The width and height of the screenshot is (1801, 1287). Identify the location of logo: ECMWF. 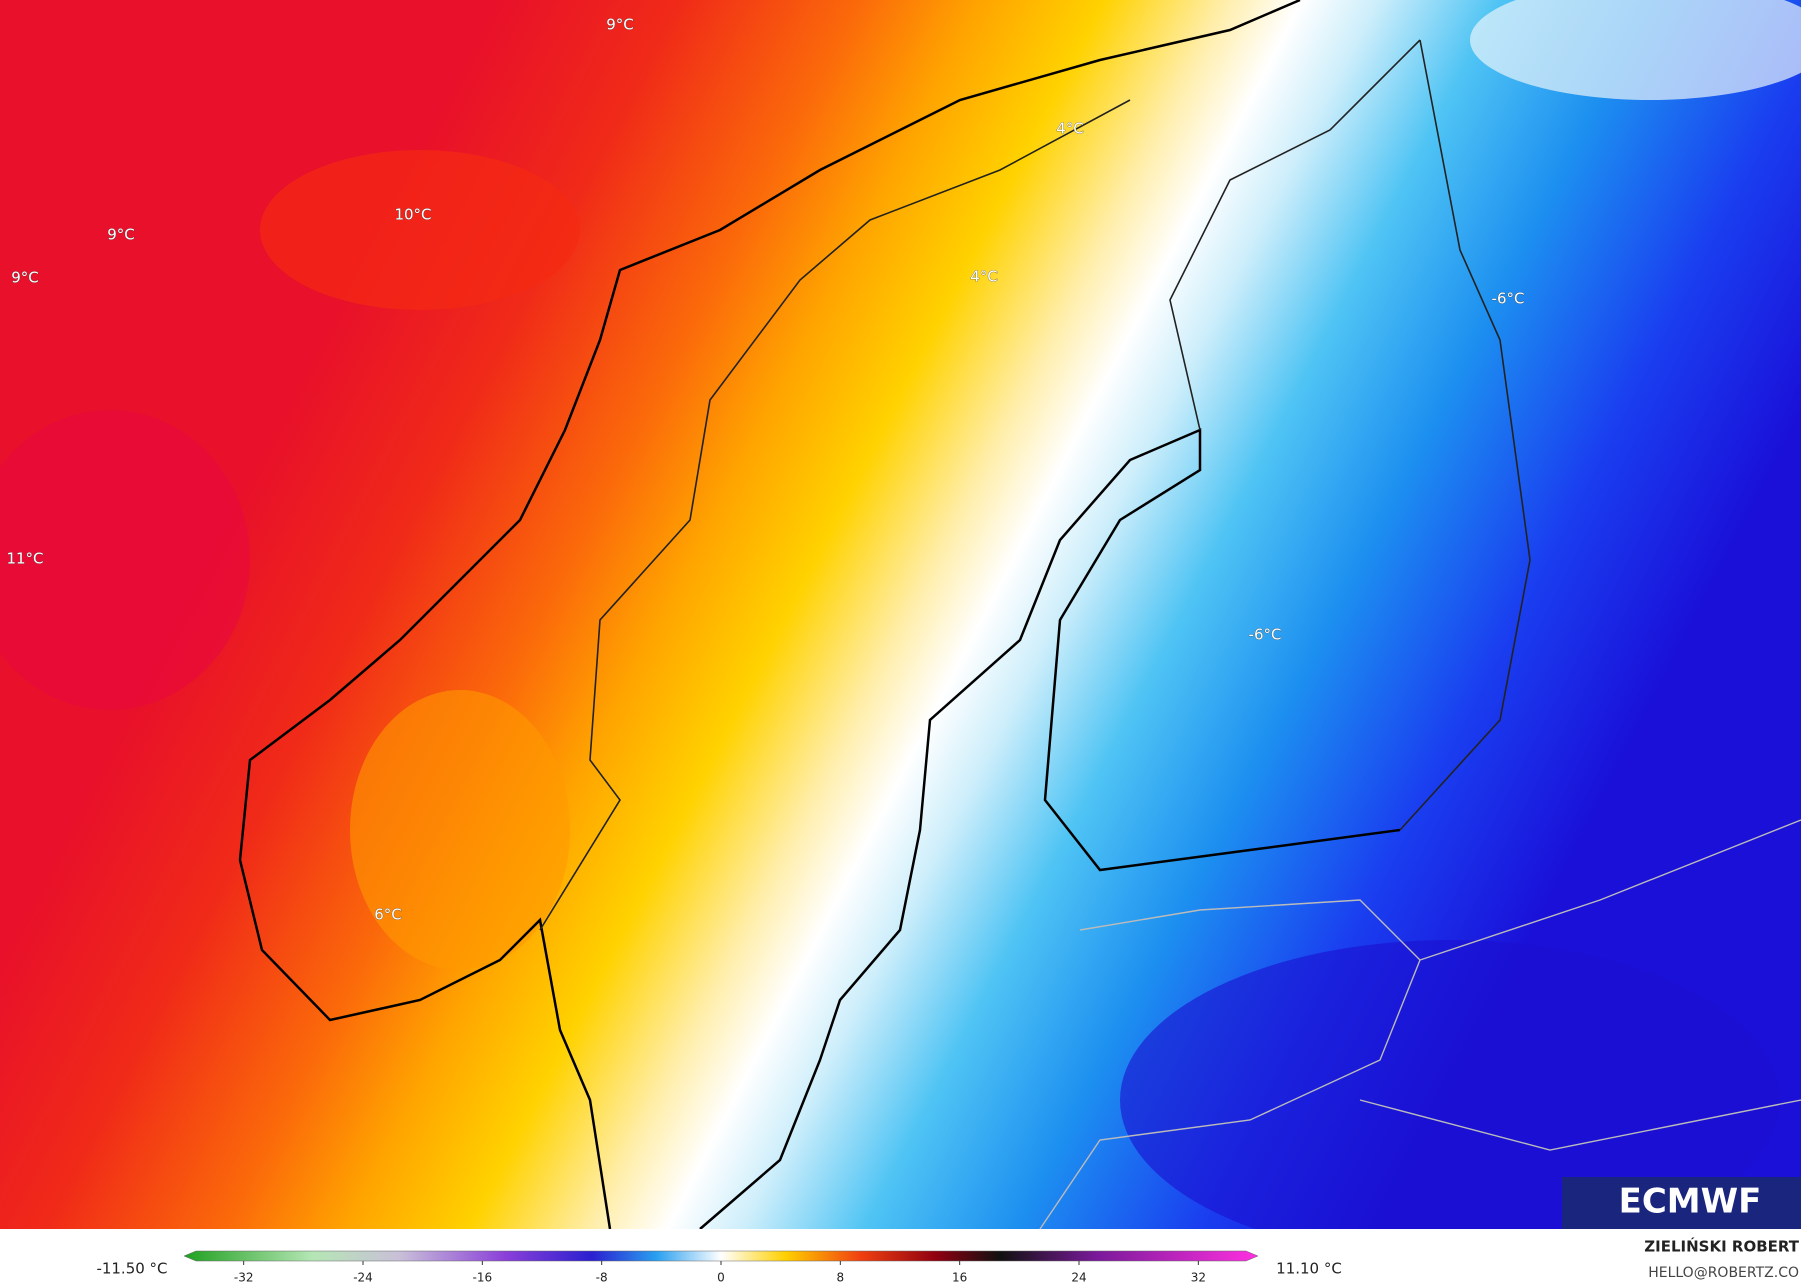
(1690, 1202).